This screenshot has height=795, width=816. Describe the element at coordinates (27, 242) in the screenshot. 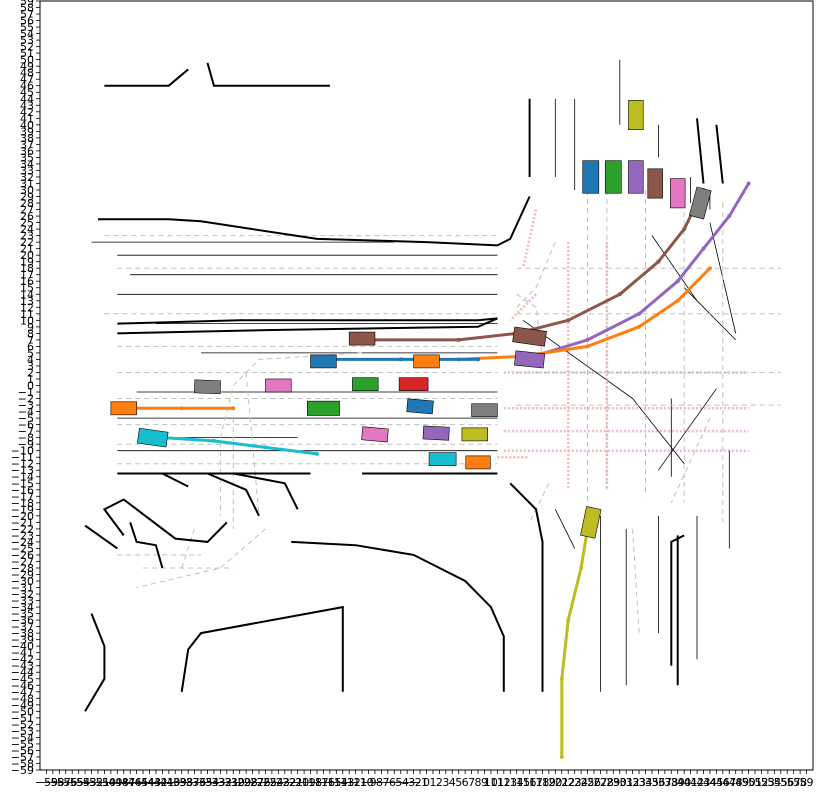

I see `y-tick-label: 22` at that location.